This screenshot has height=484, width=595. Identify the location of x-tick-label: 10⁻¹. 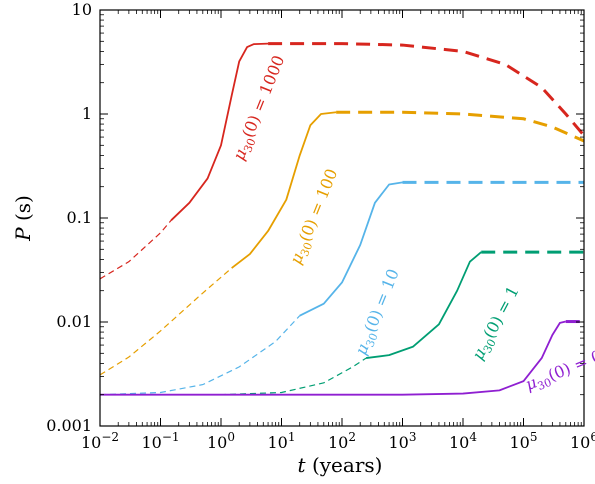
(160, 441).